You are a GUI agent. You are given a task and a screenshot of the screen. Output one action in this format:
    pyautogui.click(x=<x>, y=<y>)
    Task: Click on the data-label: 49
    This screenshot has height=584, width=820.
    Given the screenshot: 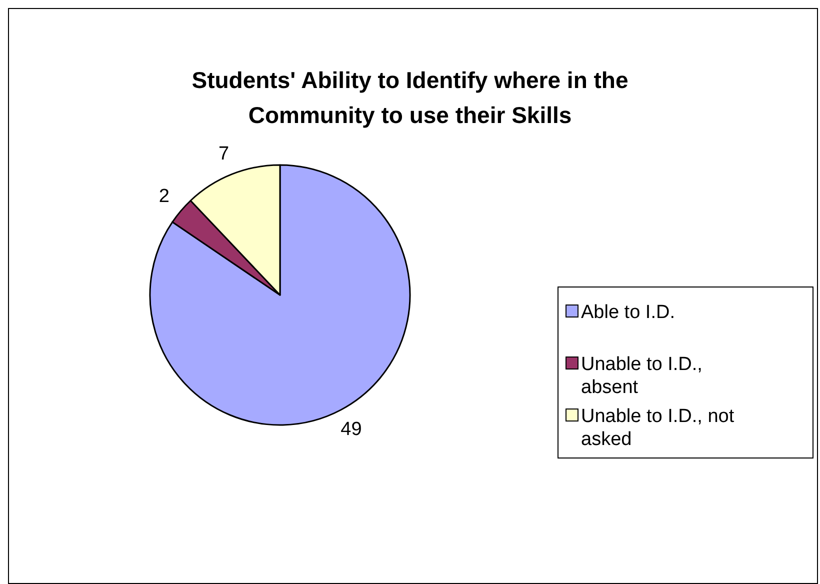 What is the action you would take?
    pyautogui.click(x=351, y=429)
    